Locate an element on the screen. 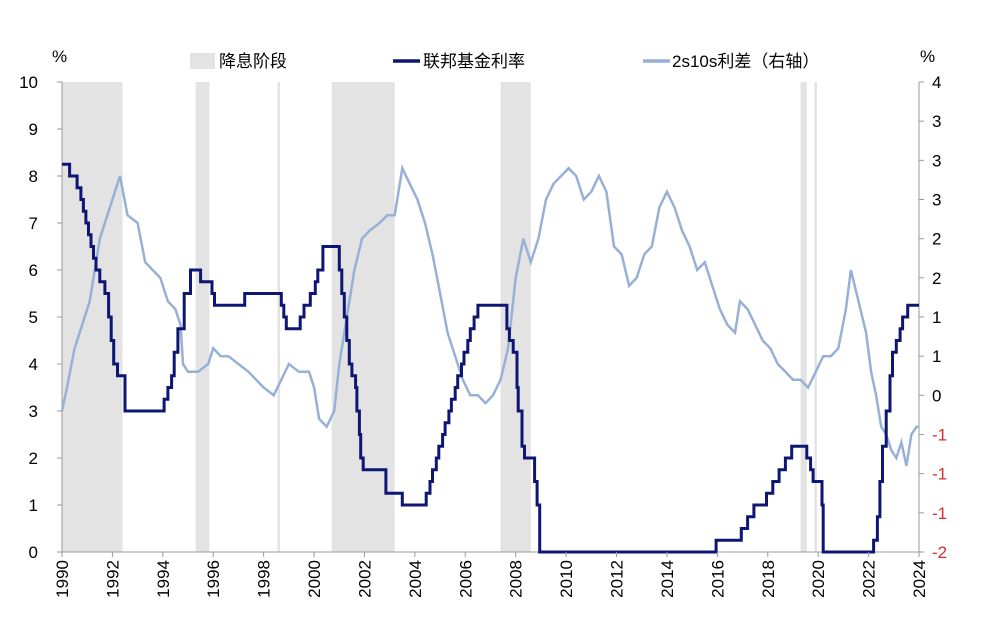  left-axis-unit: % is located at coordinates (59, 56).